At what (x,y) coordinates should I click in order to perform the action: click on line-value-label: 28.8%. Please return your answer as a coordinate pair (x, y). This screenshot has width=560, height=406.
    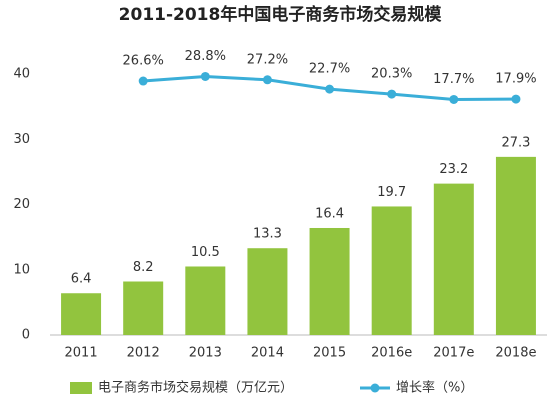
    Looking at the image, I should click on (205, 56).